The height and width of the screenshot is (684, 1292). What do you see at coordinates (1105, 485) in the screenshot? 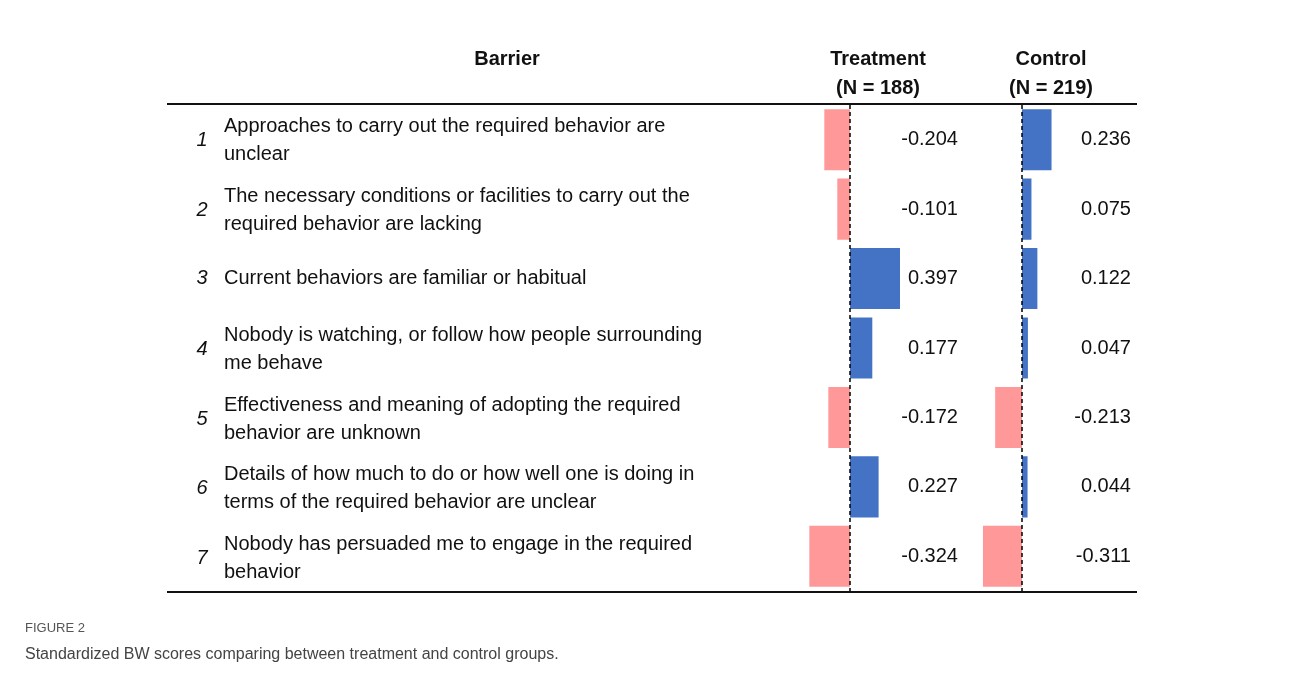
I see `data-label: 0.044` at bounding box center [1105, 485].